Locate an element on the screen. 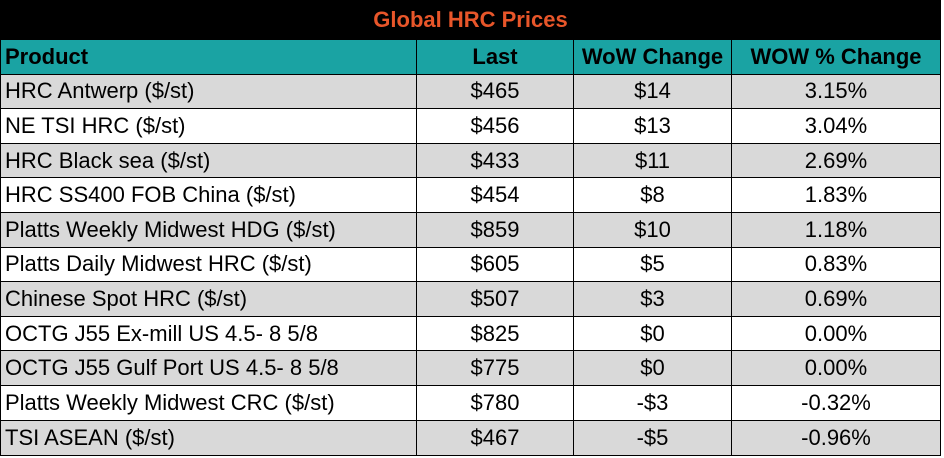 The width and height of the screenshot is (944, 458). cell-last: $456 is located at coordinates (495, 126).